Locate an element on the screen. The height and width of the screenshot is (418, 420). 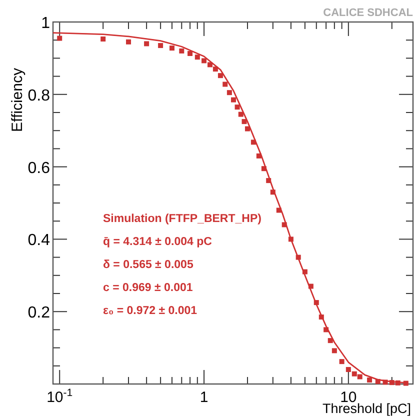
y-tick-label: 0.2 is located at coordinates (39, 313).